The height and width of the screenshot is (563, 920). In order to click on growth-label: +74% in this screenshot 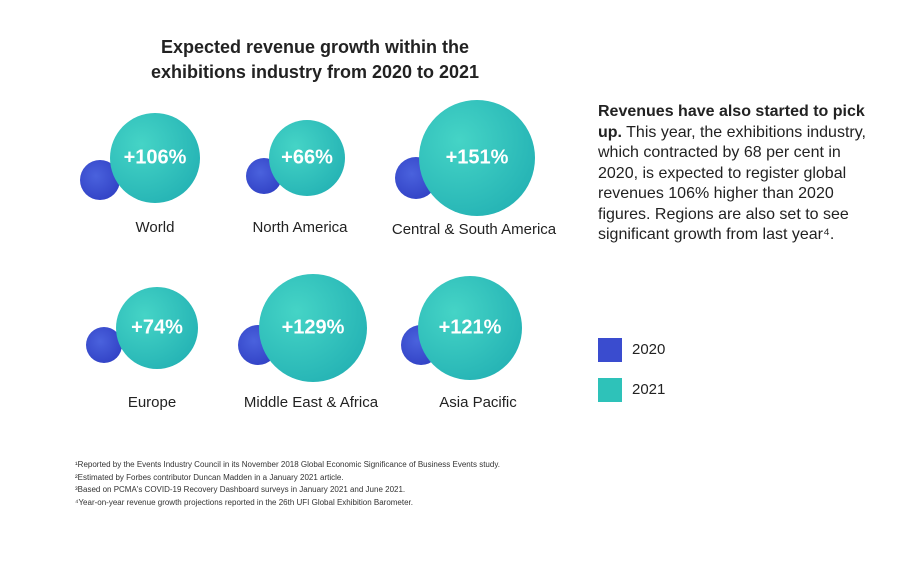, I will do `click(157, 327)`.